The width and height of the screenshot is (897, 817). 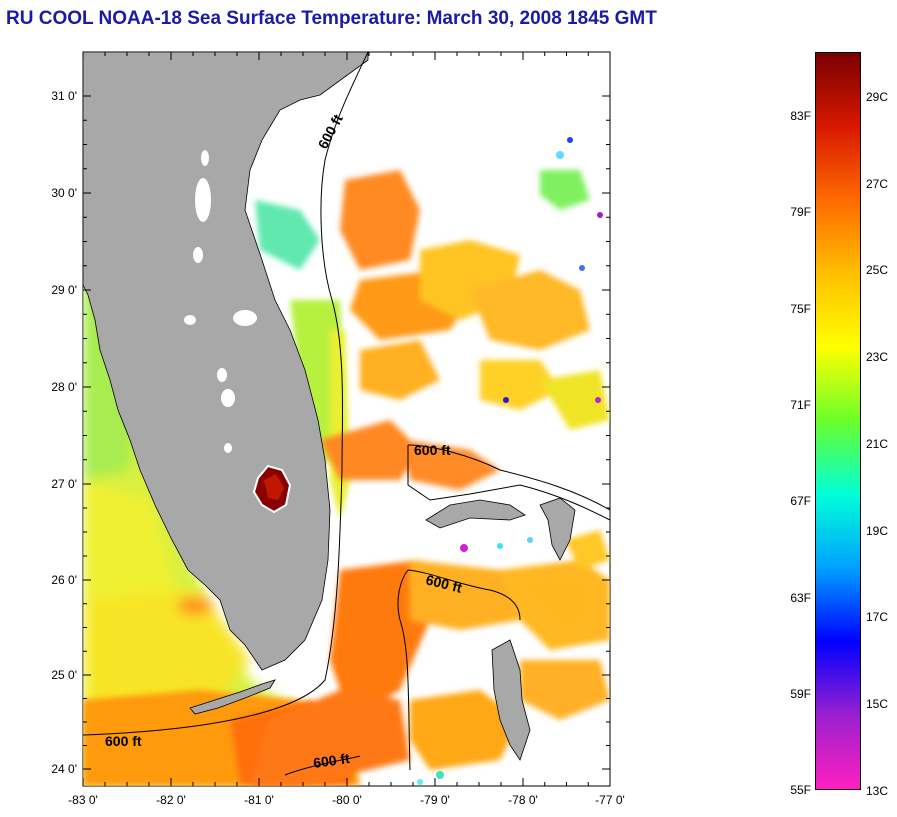 What do you see at coordinates (64, 96) in the screenshot?
I see `latitude-tick-label: 31 0'` at bounding box center [64, 96].